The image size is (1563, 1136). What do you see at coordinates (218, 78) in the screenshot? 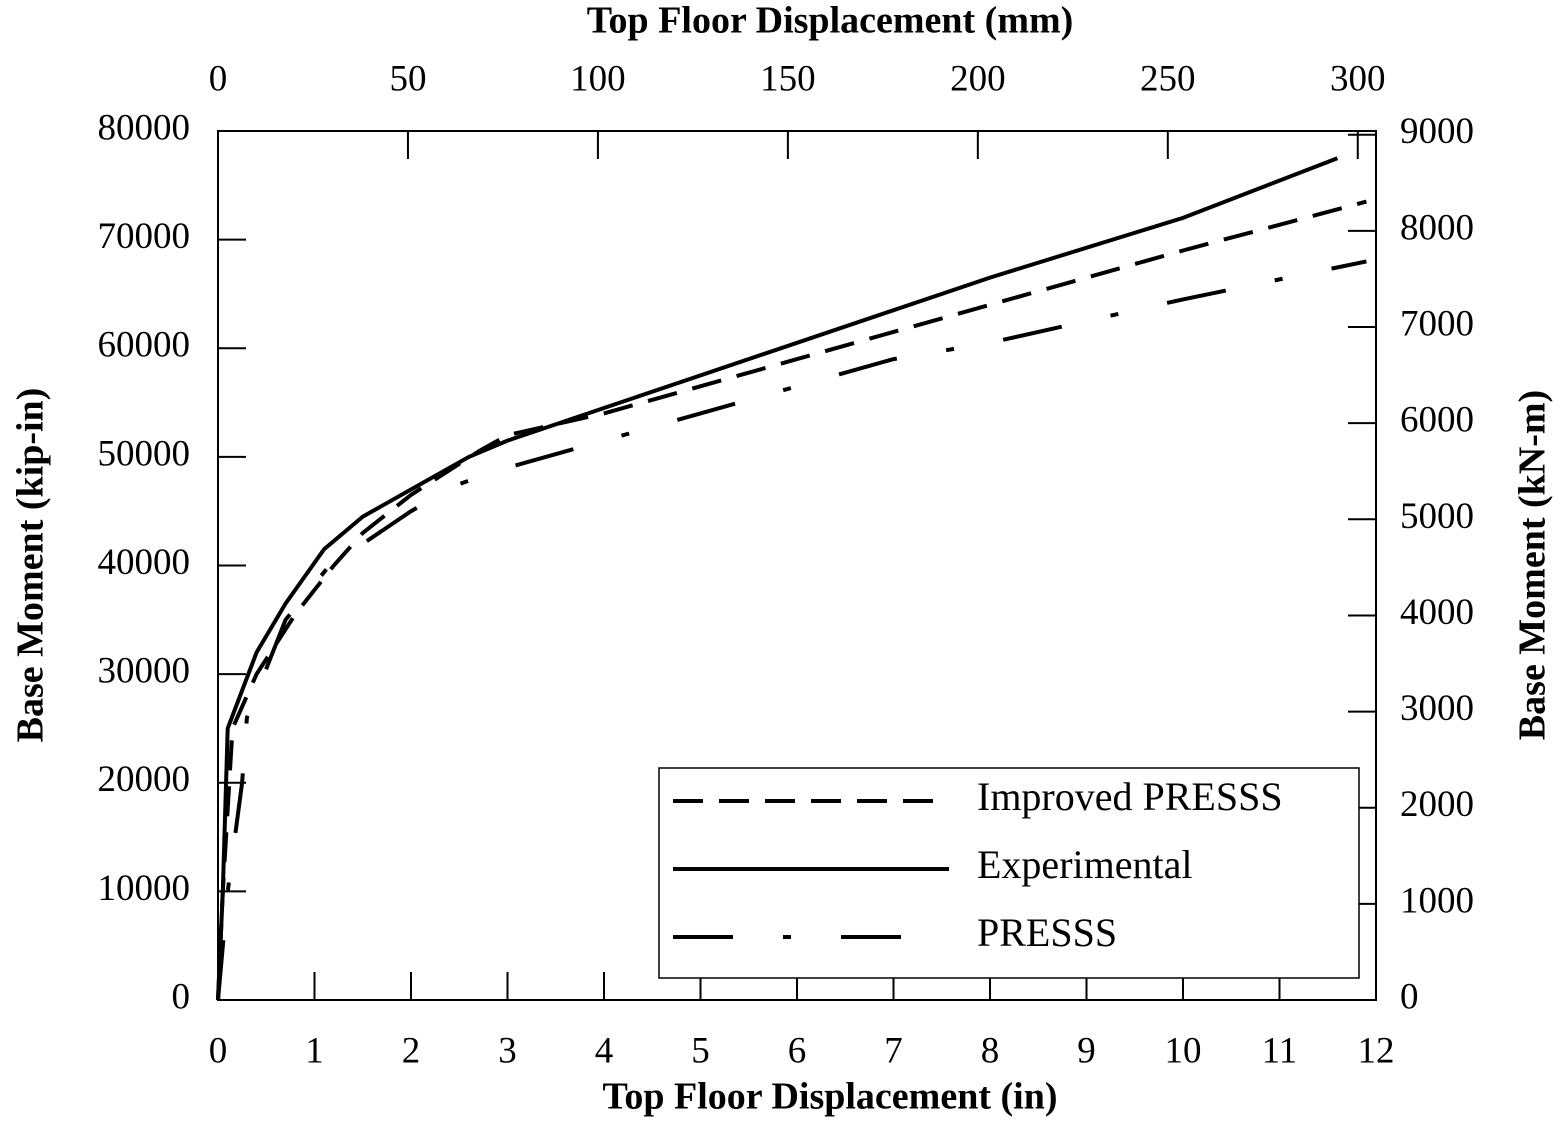
I see `x2-tick-label: 0` at bounding box center [218, 78].